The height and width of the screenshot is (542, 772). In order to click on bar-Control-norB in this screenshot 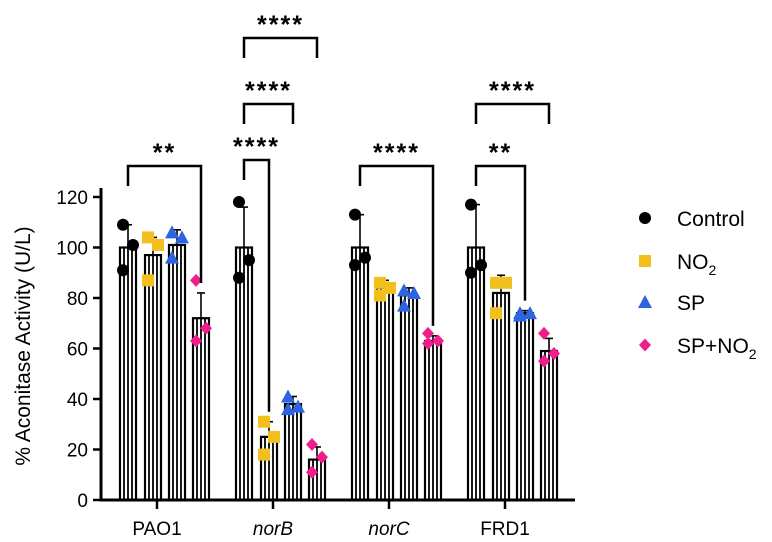, I will do `click(244, 374)`.